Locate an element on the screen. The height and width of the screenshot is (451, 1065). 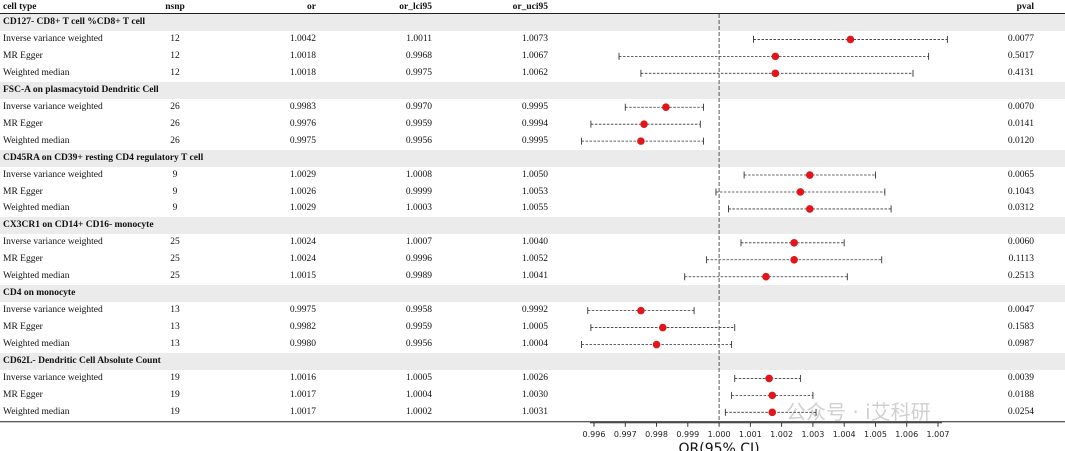
or-uci95-value: 1.0062 is located at coordinates (534, 72).